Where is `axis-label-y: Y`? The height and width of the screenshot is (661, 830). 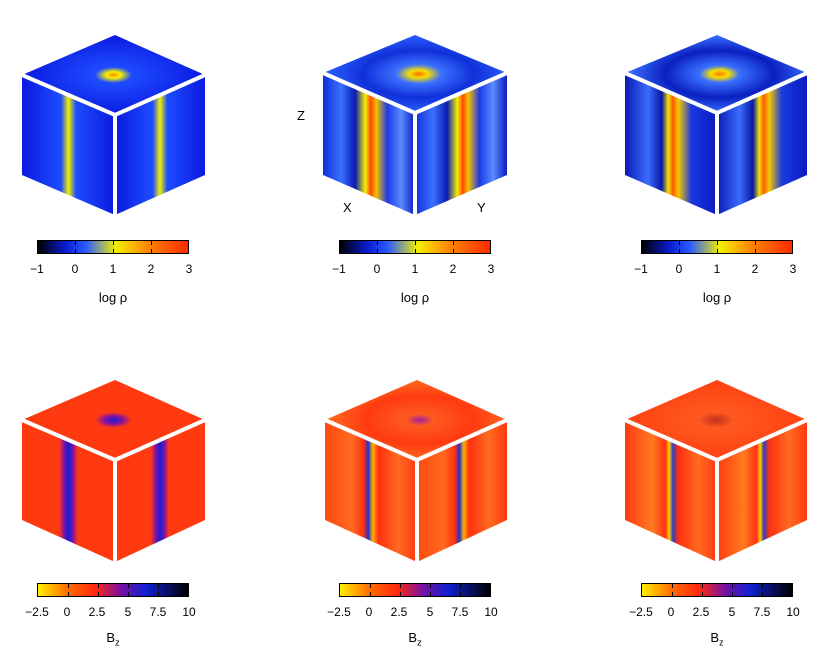 axis-label-y: Y is located at coordinates (481, 207).